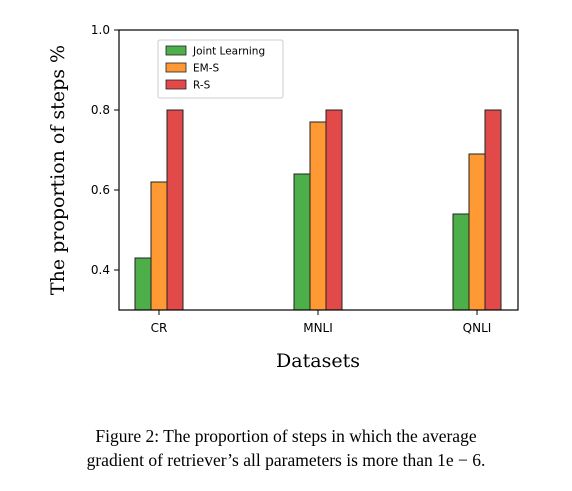 The image size is (572, 491). I want to click on bar-em-s-qnli, so click(477, 232).